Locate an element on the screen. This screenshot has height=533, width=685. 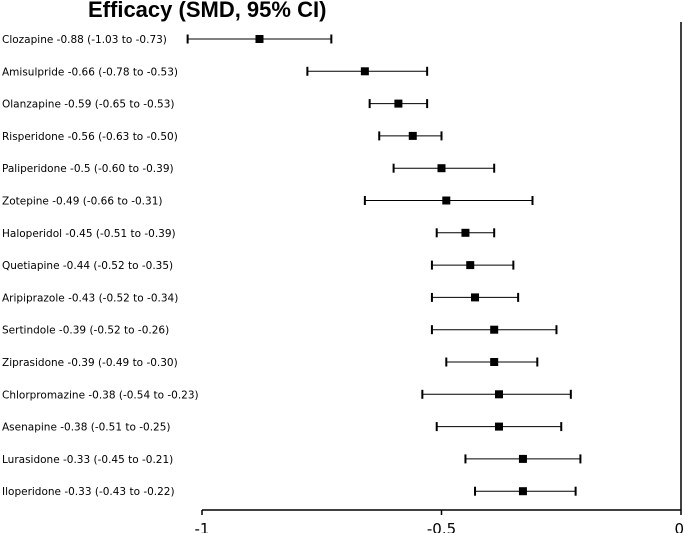
row-label: Amisulpride -0.66 (-0.78 to -0.53) is located at coordinates (90, 72).